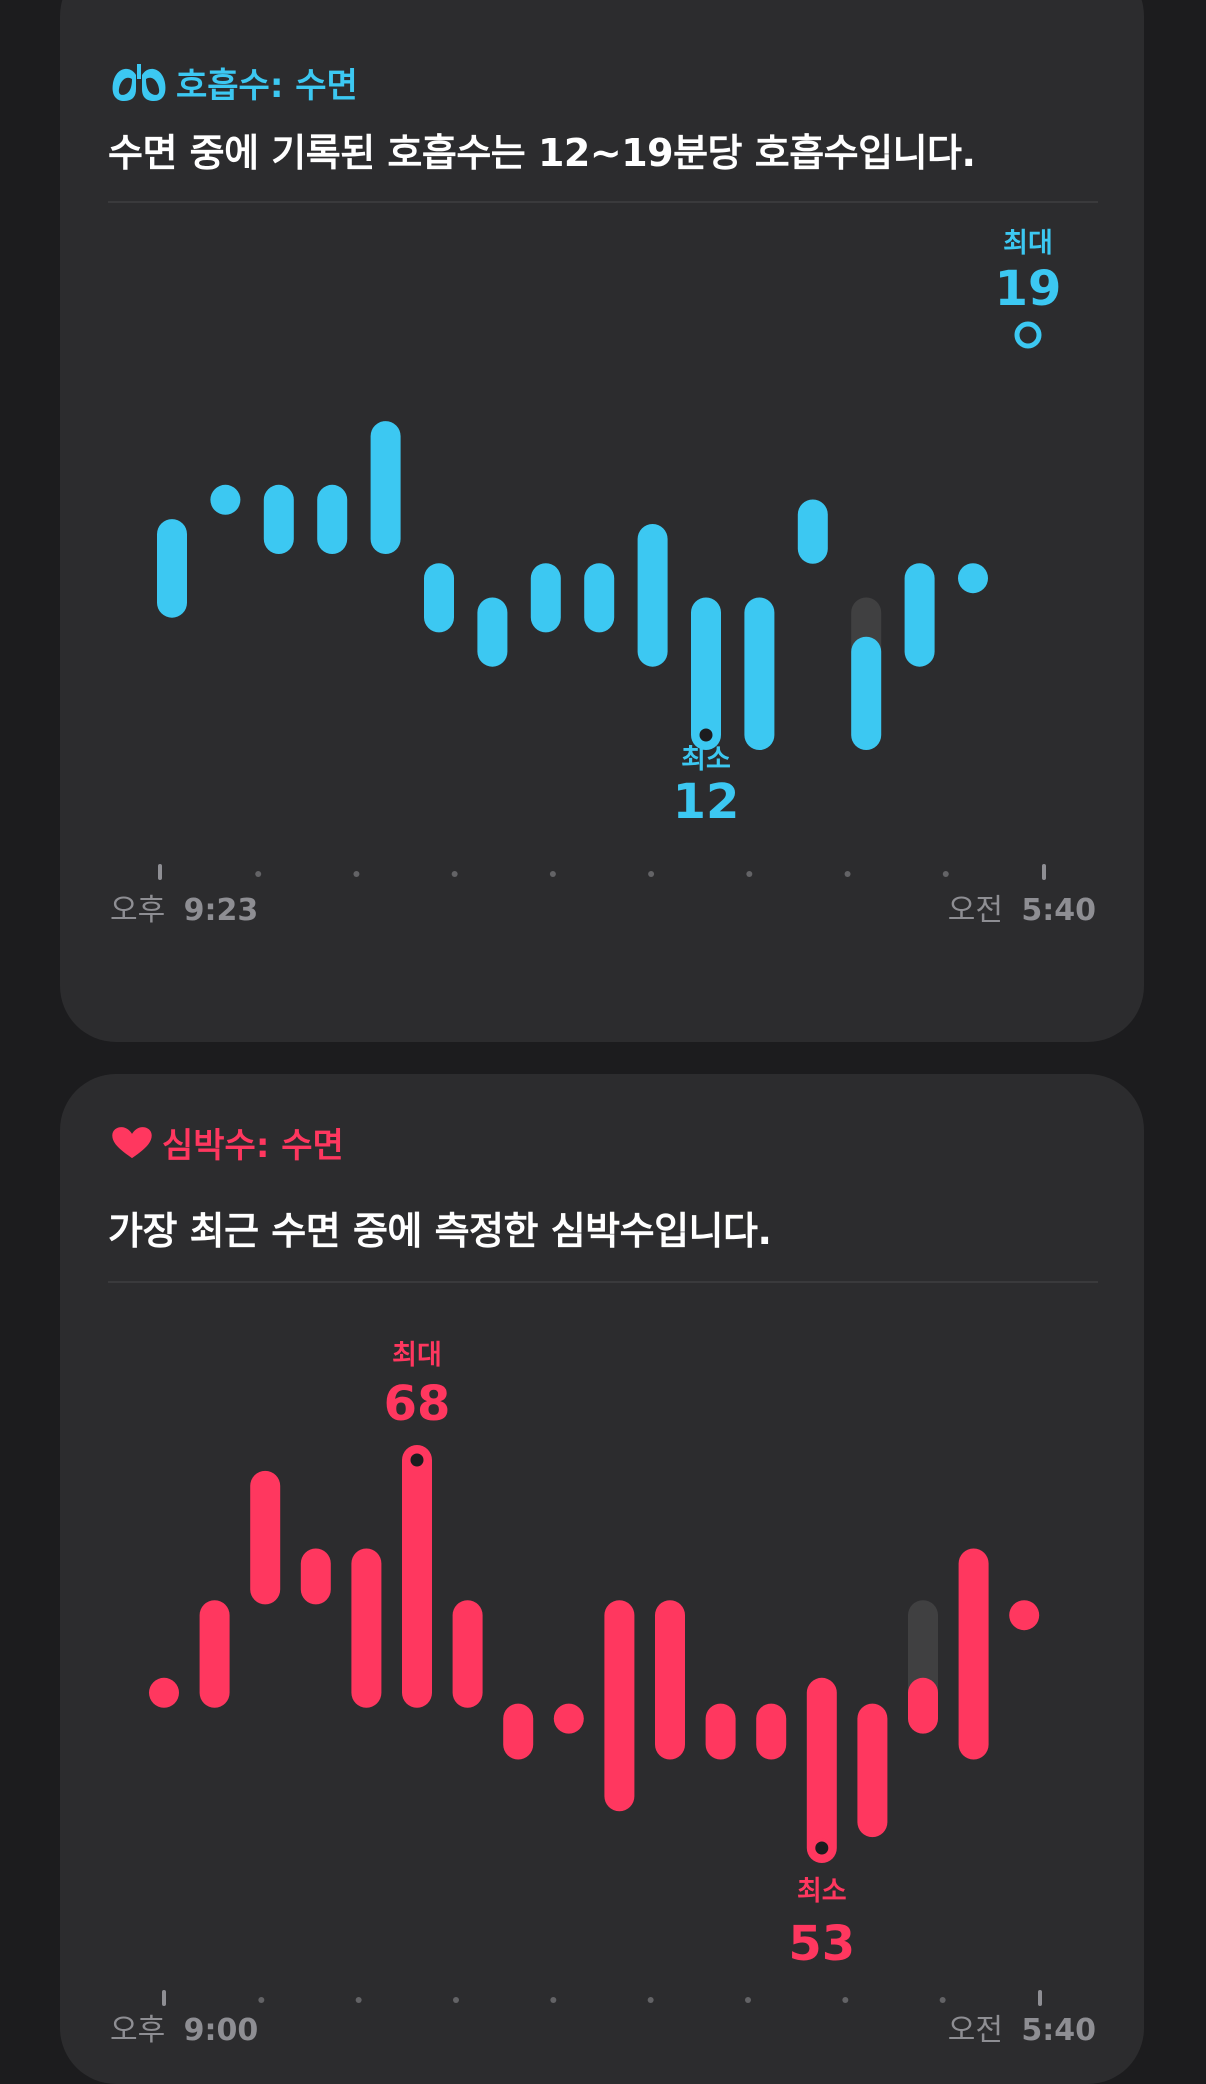 The height and width of the screenshot is (2084, 1206). I want to click on card-title: 호흡수: 수면, so click(267, 86).